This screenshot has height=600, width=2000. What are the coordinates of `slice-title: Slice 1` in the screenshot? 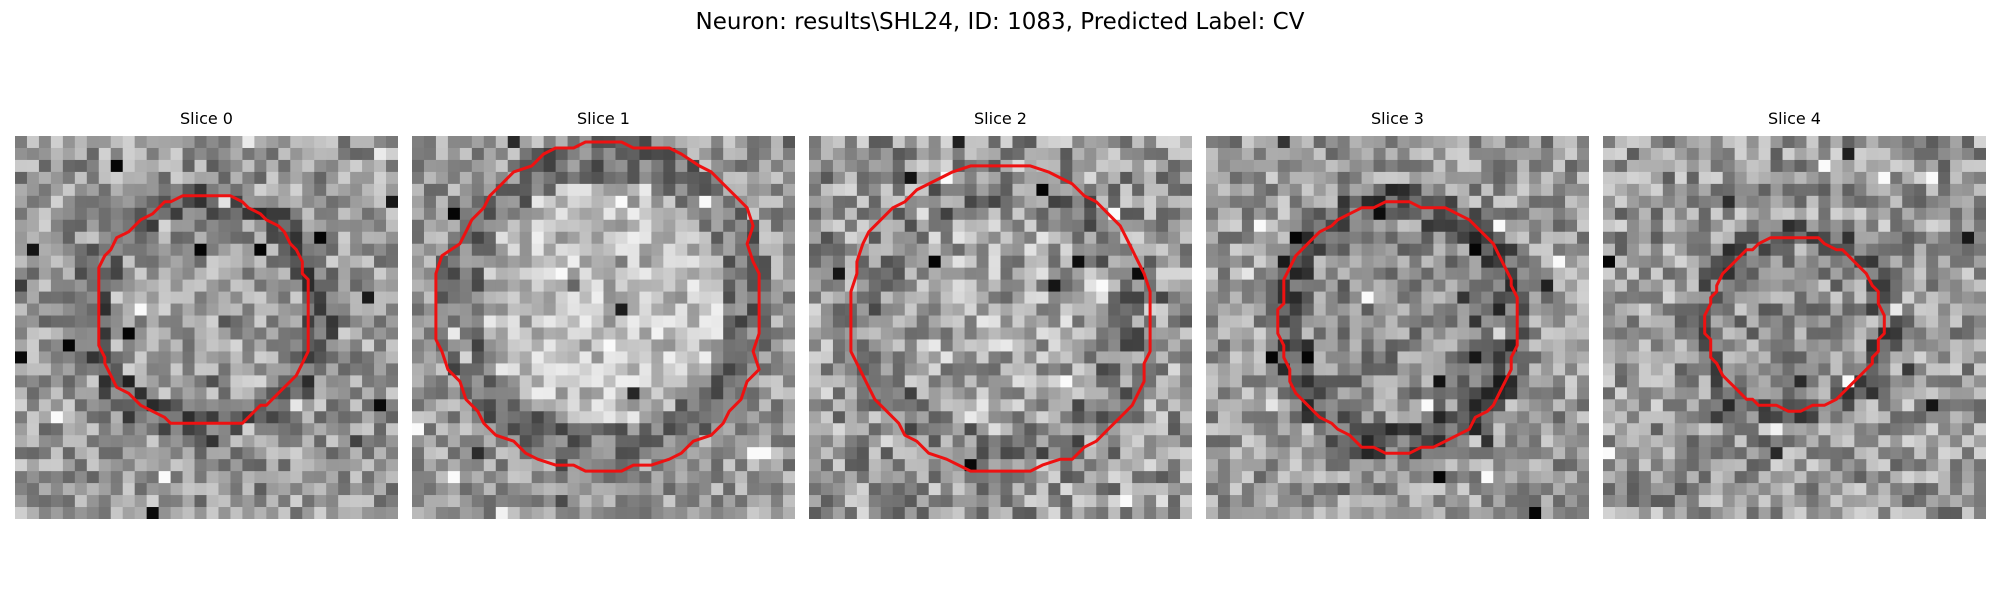 It's located at (603, 119).